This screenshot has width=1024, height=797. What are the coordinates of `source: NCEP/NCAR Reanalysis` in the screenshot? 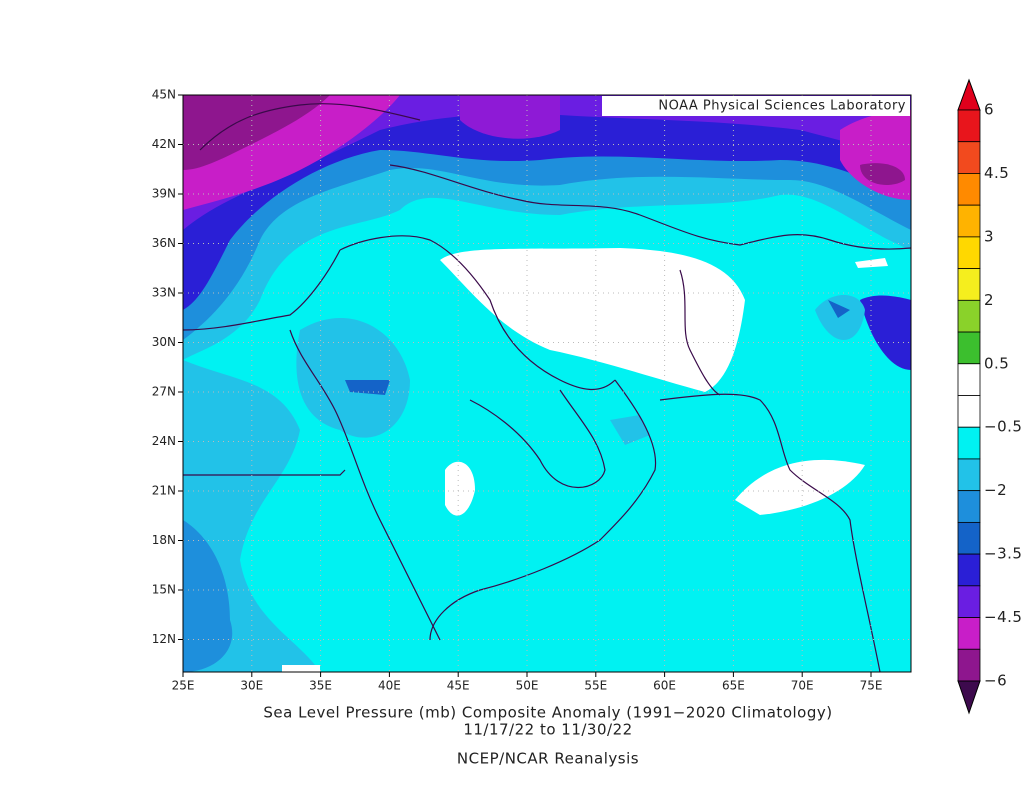 It's located at (548, 759).